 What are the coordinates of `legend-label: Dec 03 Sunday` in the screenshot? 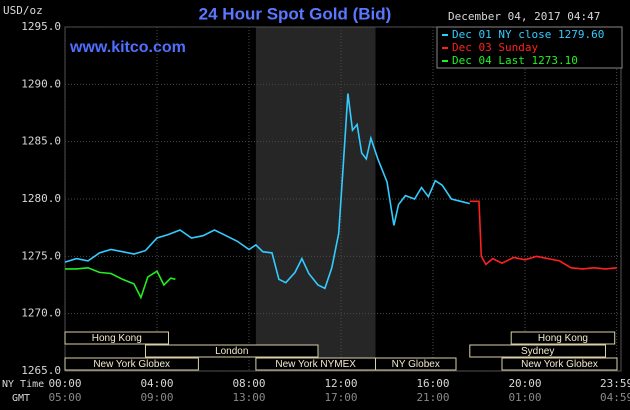 It's located at (495, 47).